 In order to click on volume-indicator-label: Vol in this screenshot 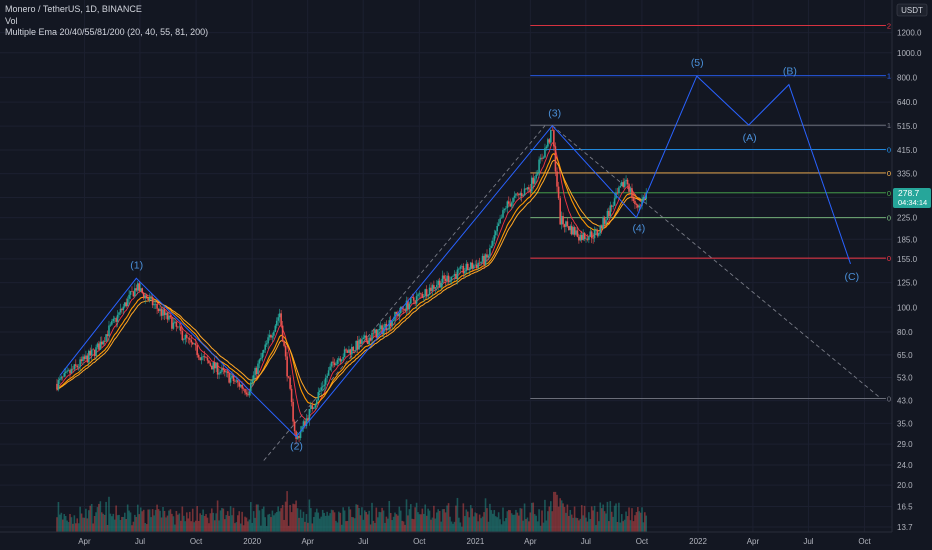, I will do `click(11, 20)`.